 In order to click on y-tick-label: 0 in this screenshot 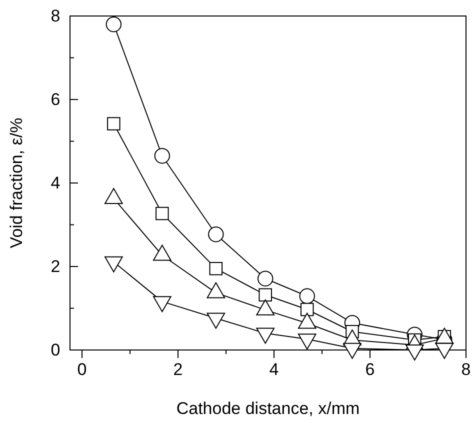, I will do `click(55, 350)`.